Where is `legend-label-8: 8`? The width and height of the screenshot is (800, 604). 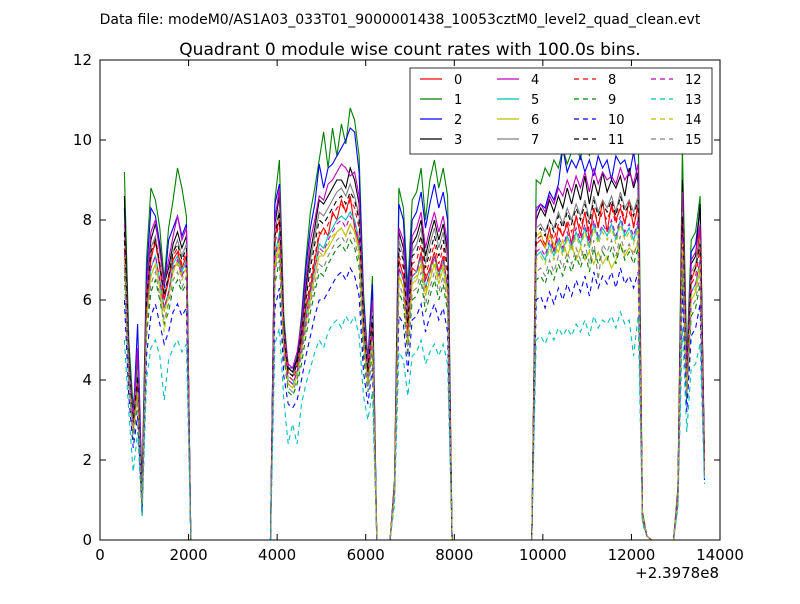 legend-label-8: 8 is located at coordinates (612, 80).